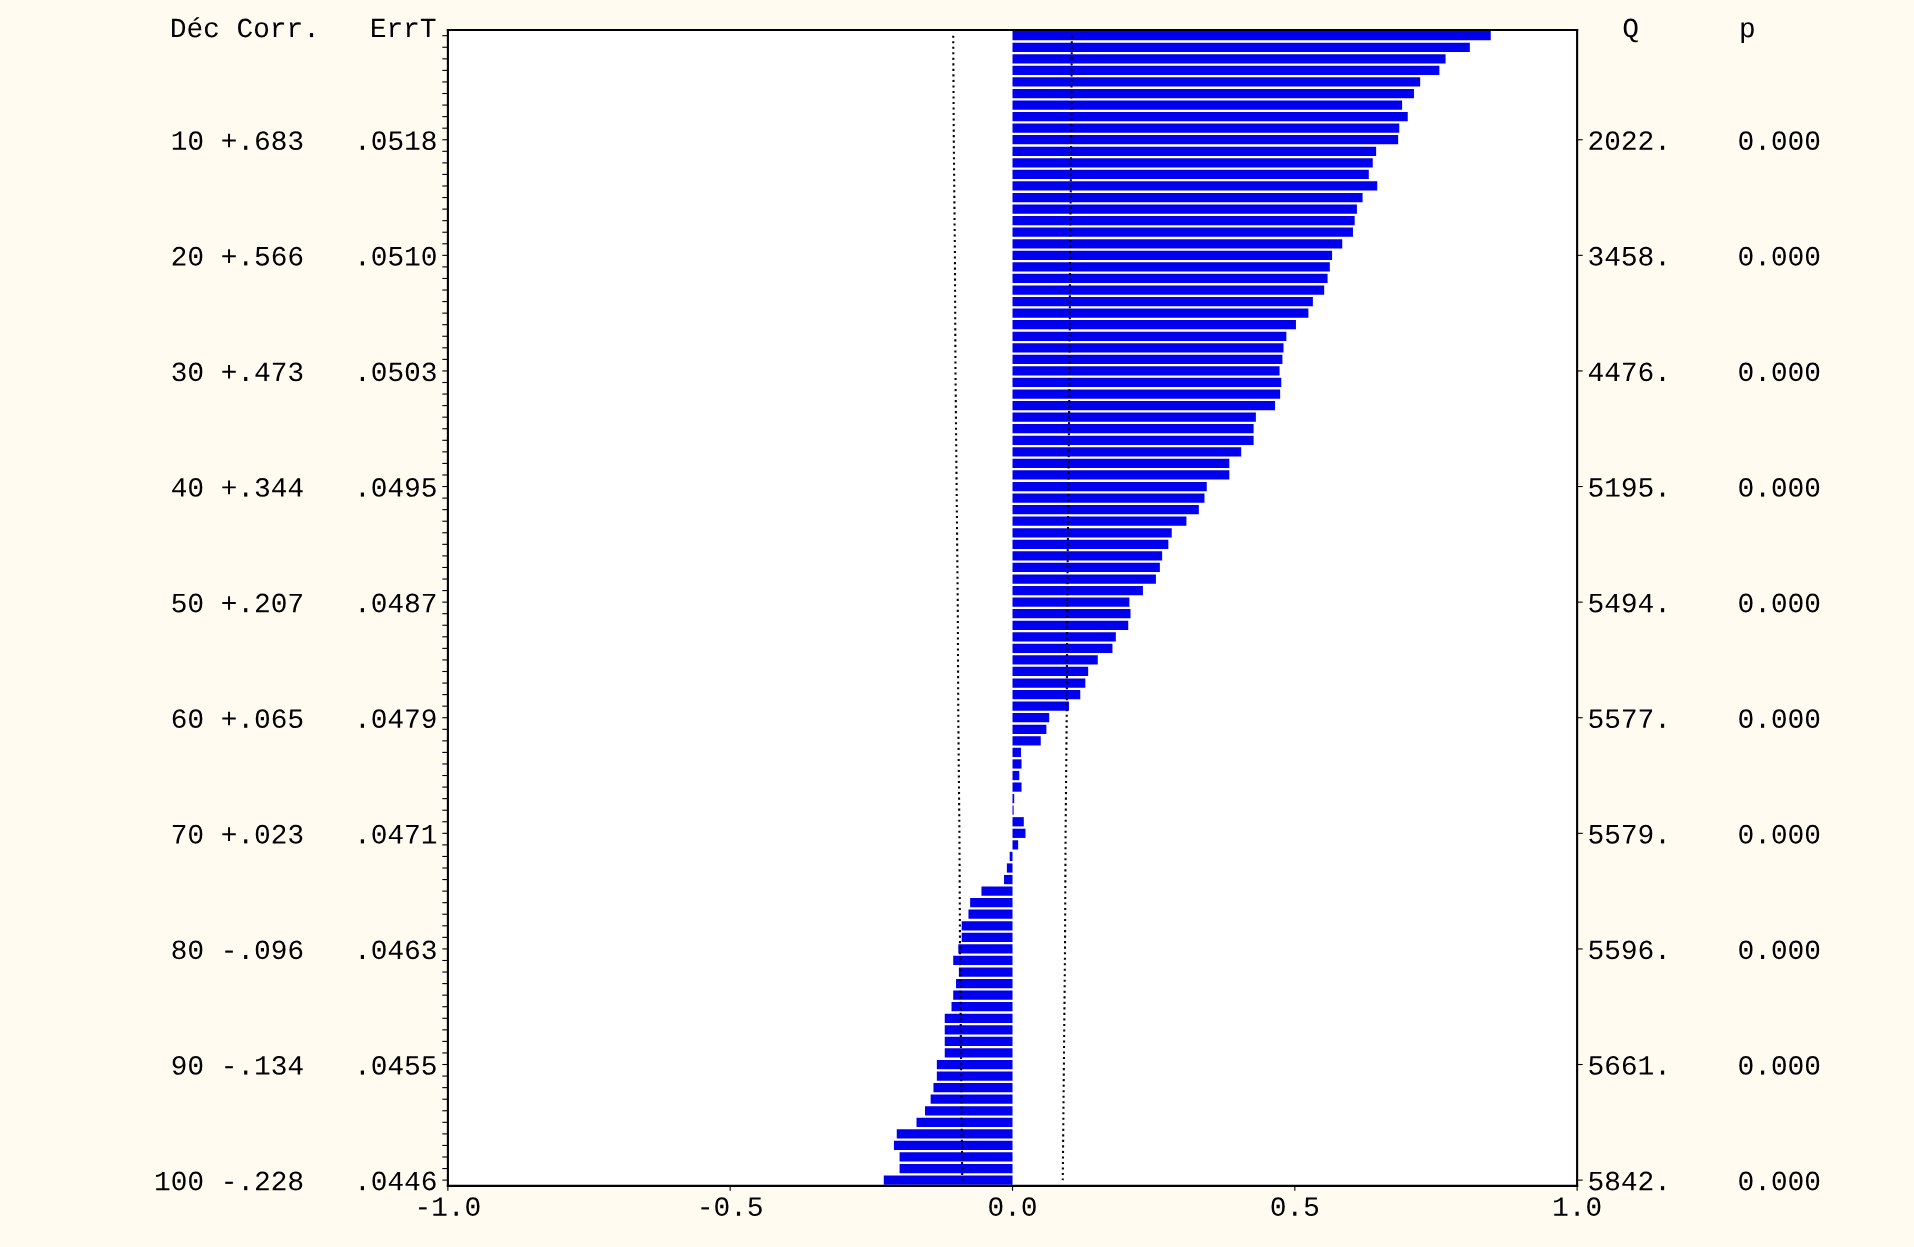 The height and width of the screenshot is (1247, 1914). I want to click on y-tick-label: 10 +.683 .0518, so click(304, 141).